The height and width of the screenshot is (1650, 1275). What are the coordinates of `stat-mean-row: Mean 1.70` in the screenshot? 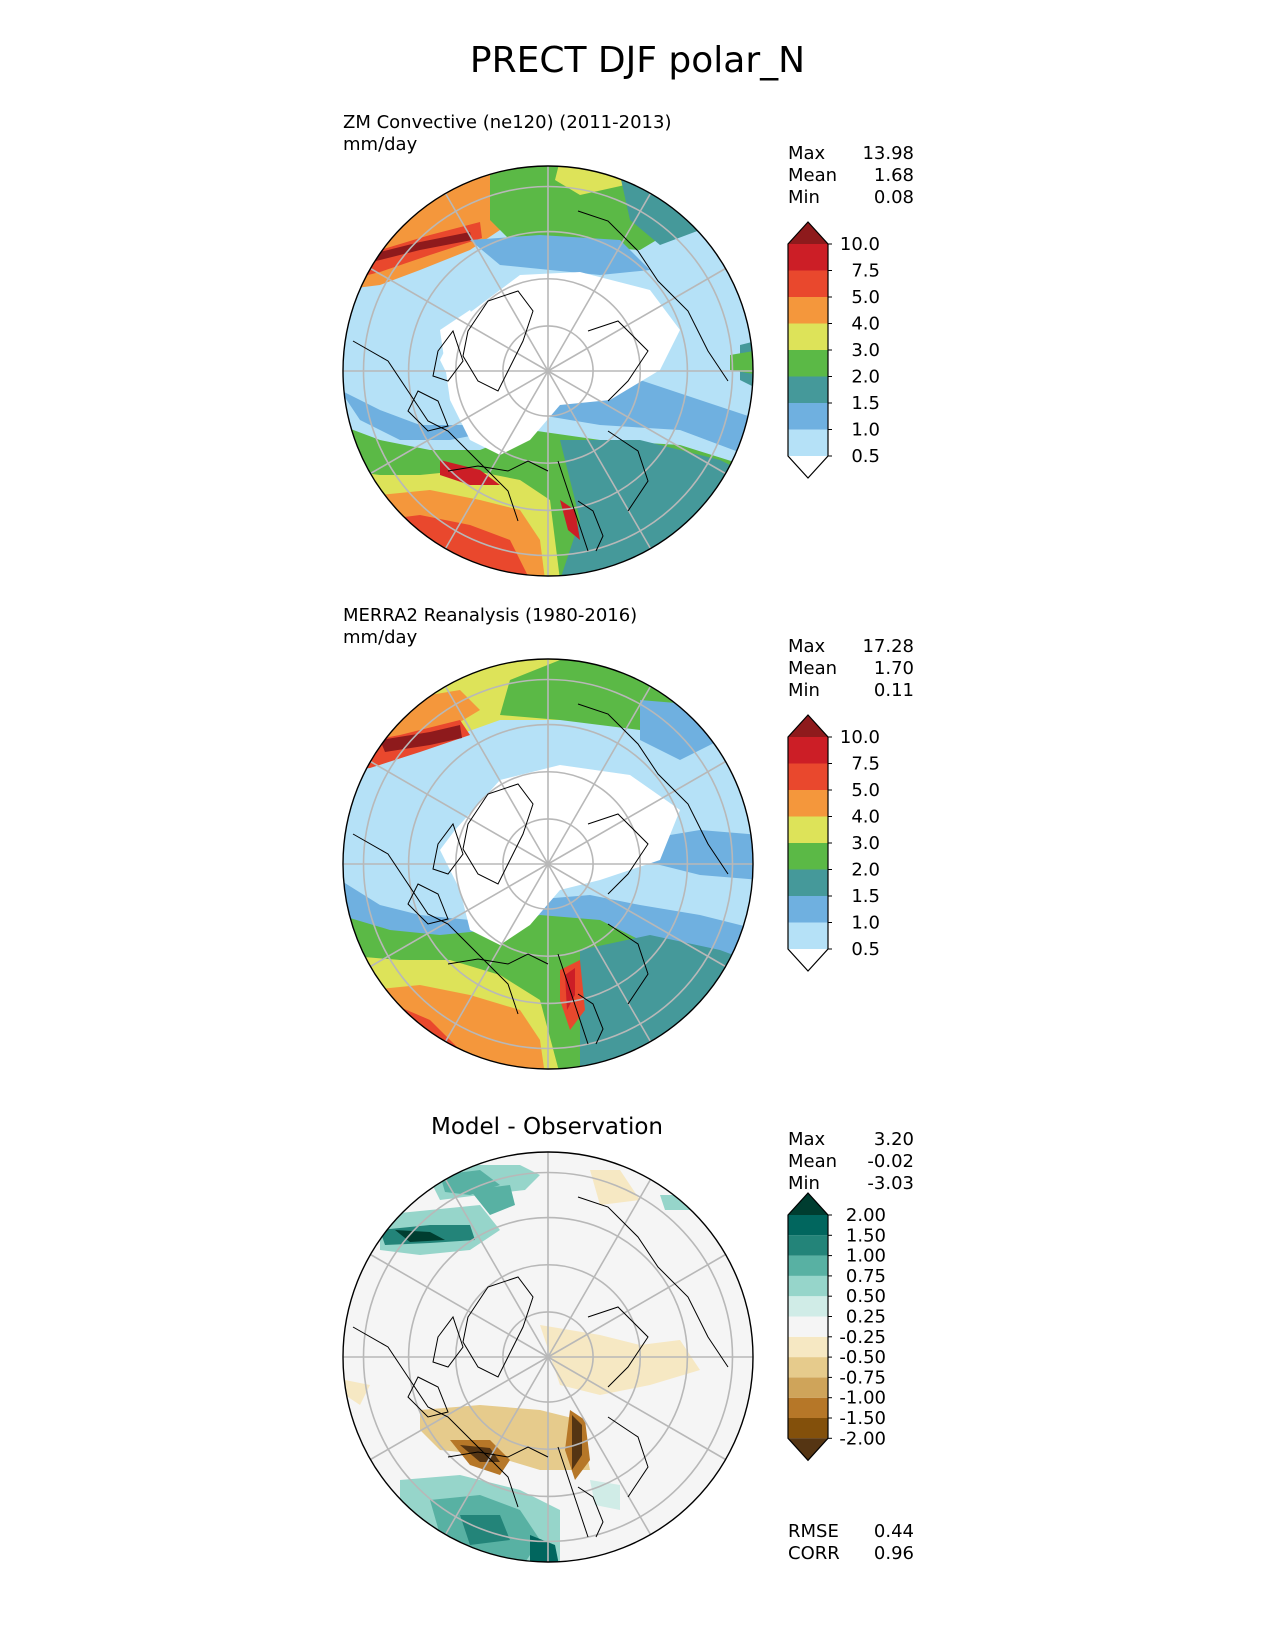 It's located at (851, 669).